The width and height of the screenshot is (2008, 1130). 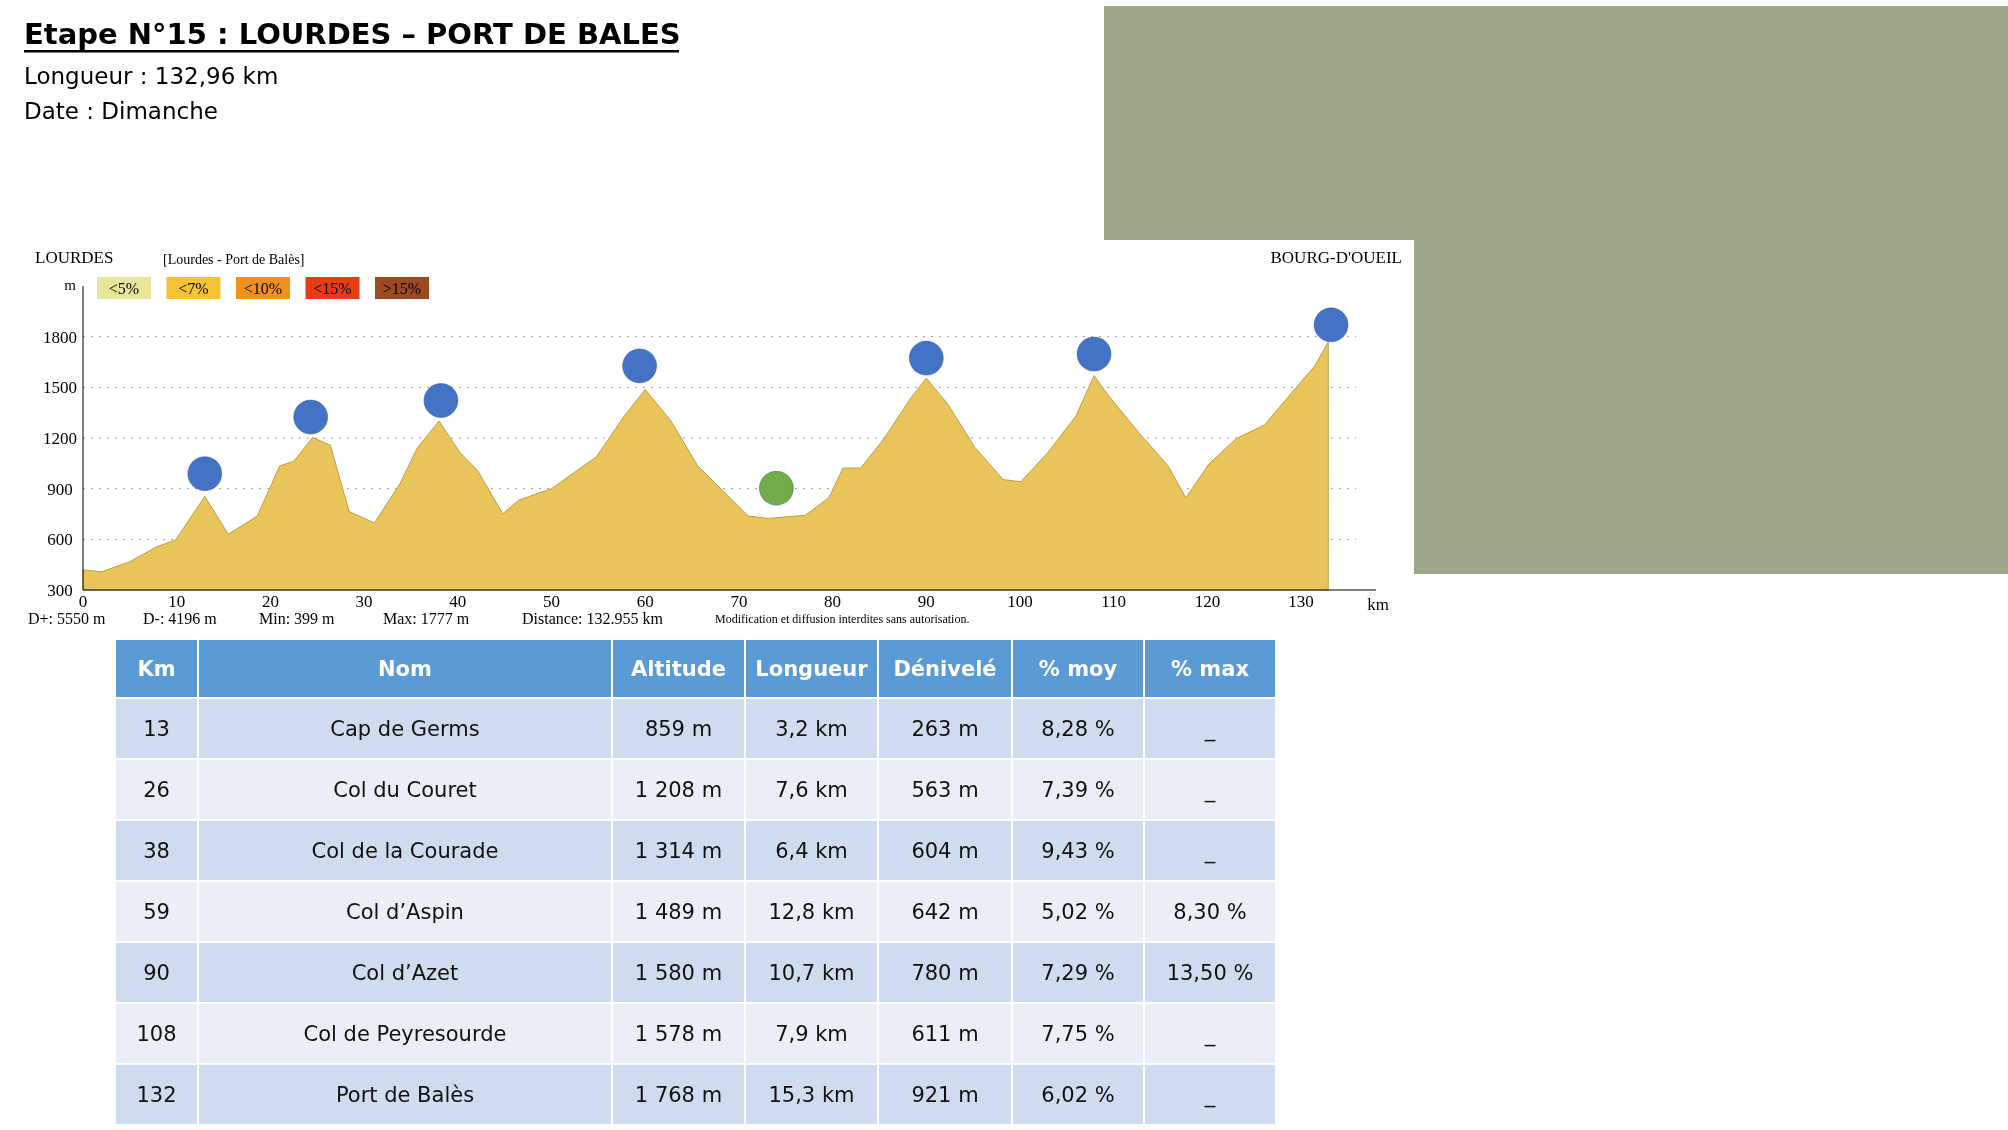 What do you see at coordinates (193, 288) in the screenshot?
I see `annotation: <7%` at bounding box center [193, 288].